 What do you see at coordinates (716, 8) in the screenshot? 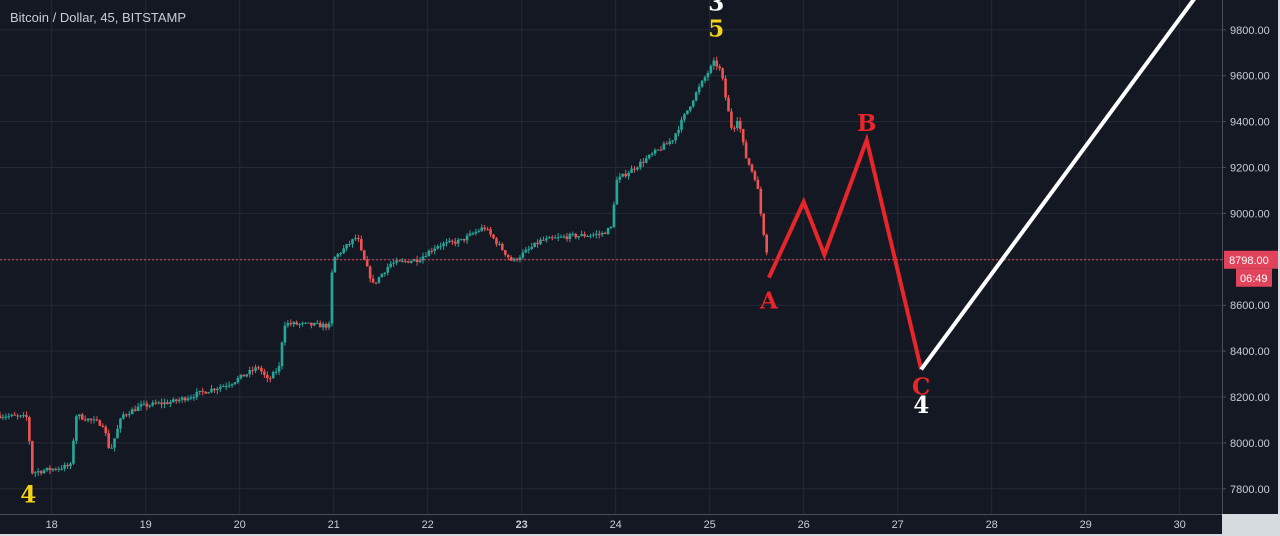
I see `wave-label: 3` at bounding box center [716, 8].